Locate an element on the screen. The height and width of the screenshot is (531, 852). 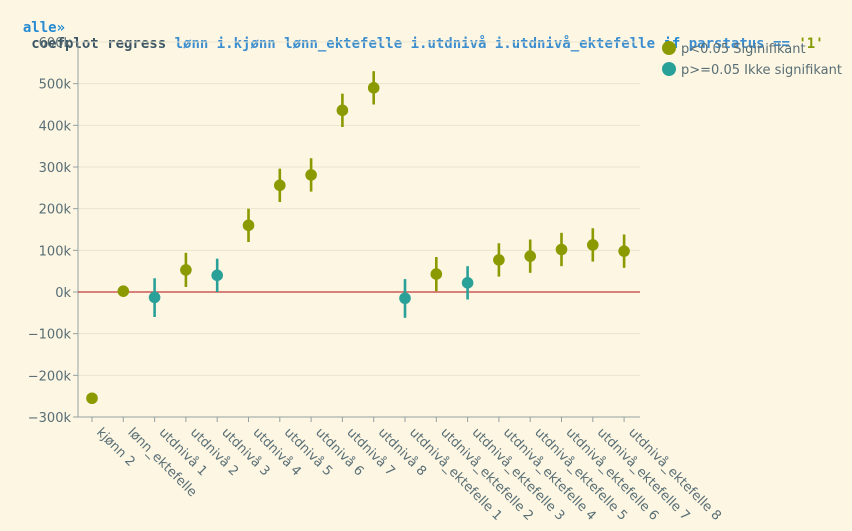
command-token: parstatus == is located at coordinates (735, 44).